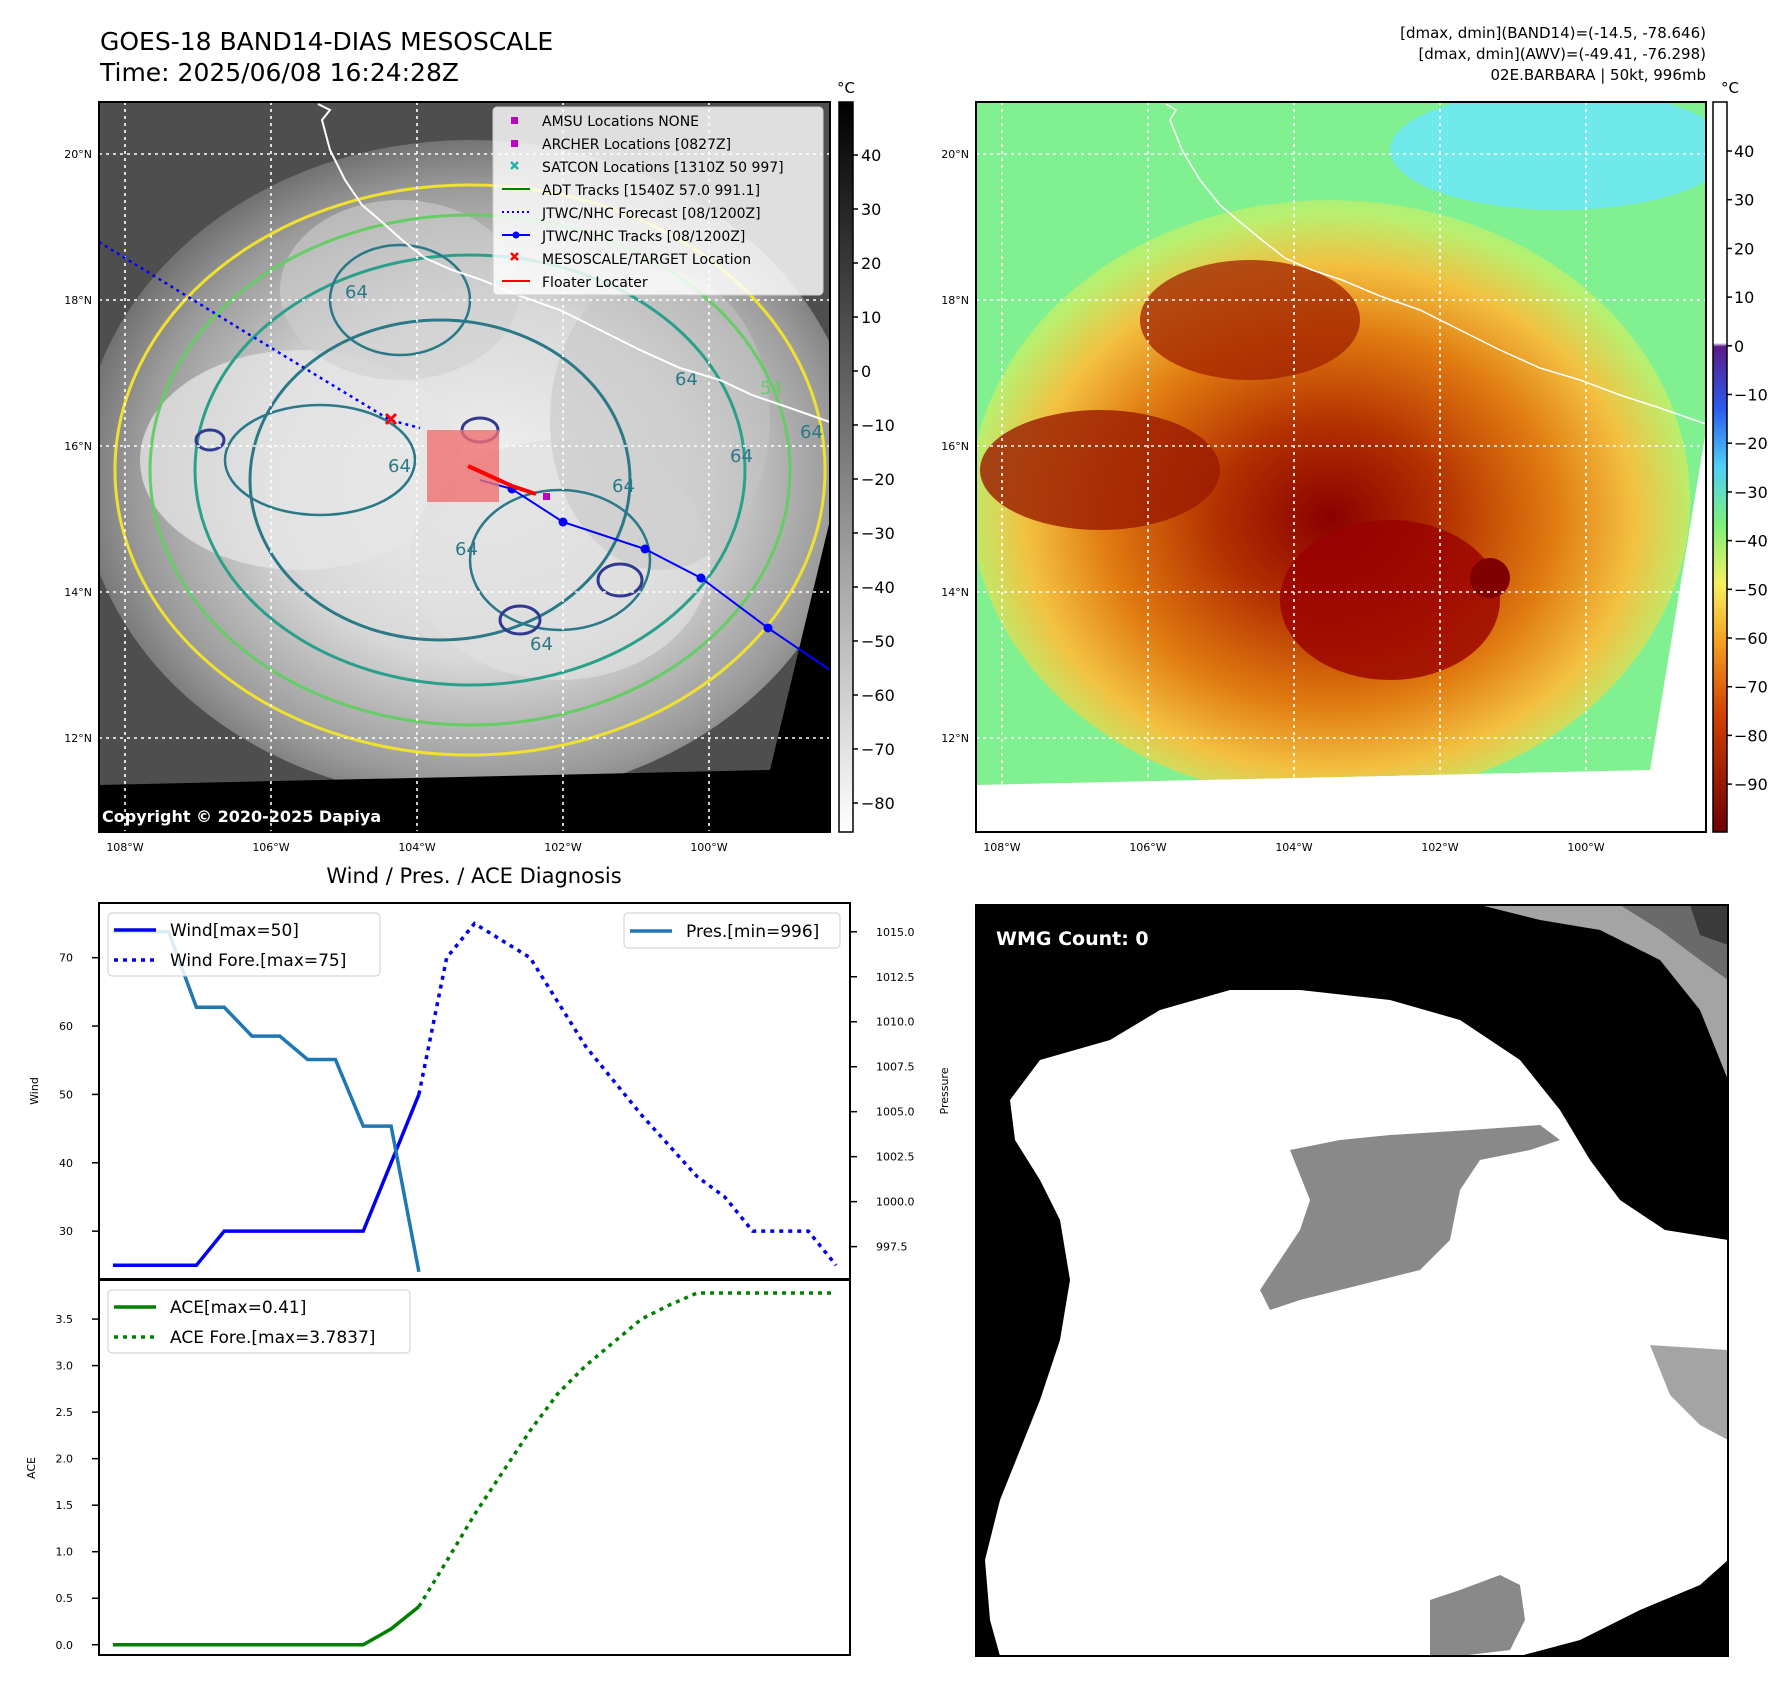  Describe the element at coordinates (871, 317) in the screenshot. I see `gray-colorbar-tick: 10` at that location.